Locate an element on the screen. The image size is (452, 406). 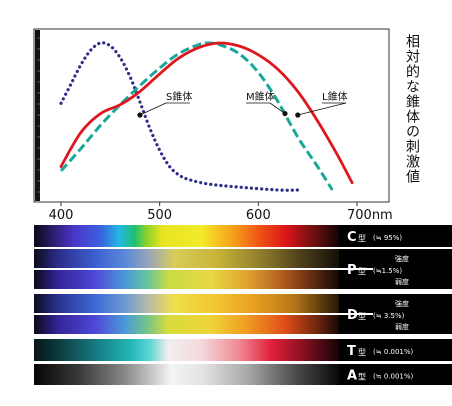
x-tick-label: 500 is located at coordinates (159, 215).